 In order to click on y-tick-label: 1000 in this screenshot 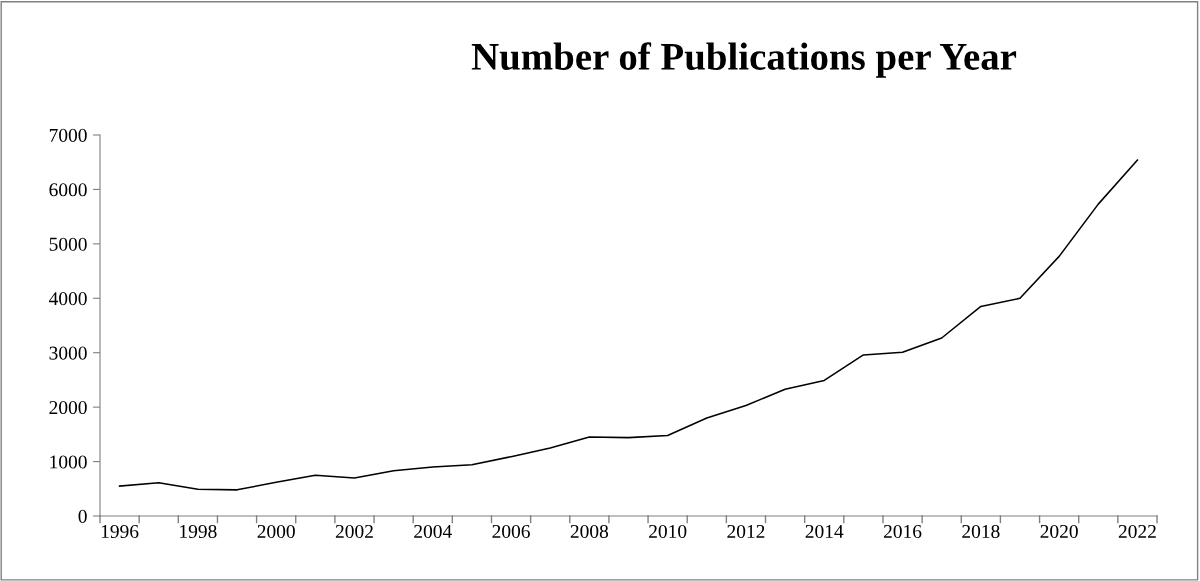, I will do `click(68, 462)`.